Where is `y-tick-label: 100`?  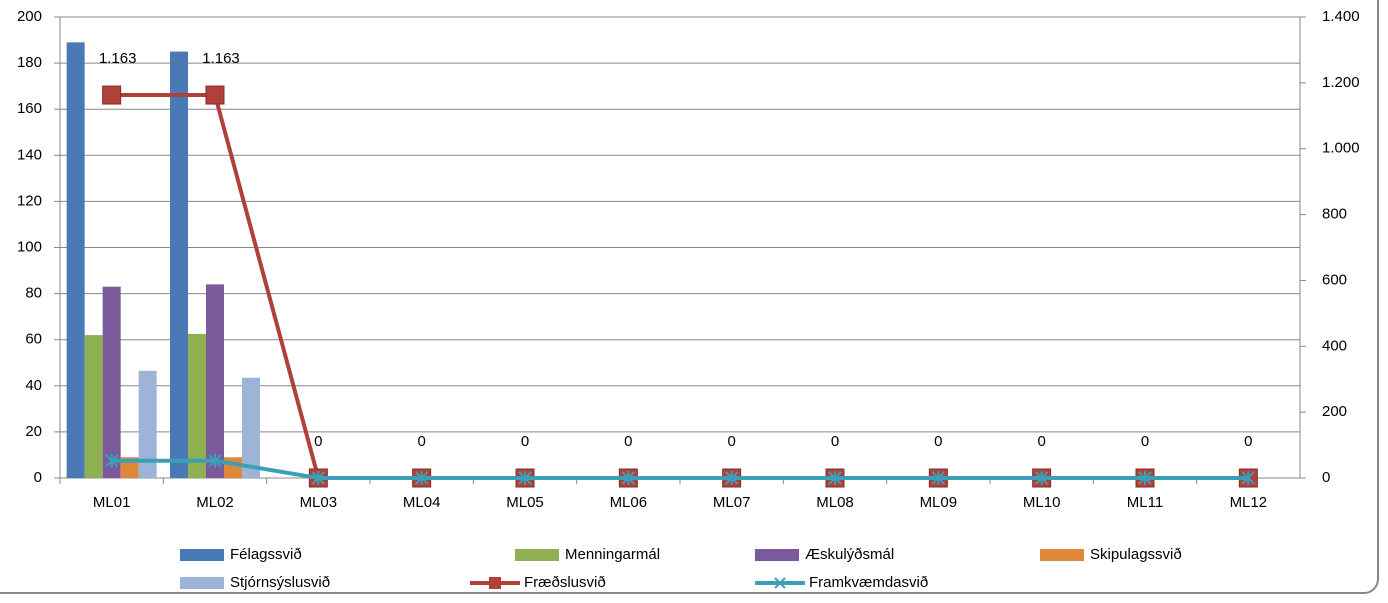 y-tick-label: 100 is located at coordinates (29, 246).